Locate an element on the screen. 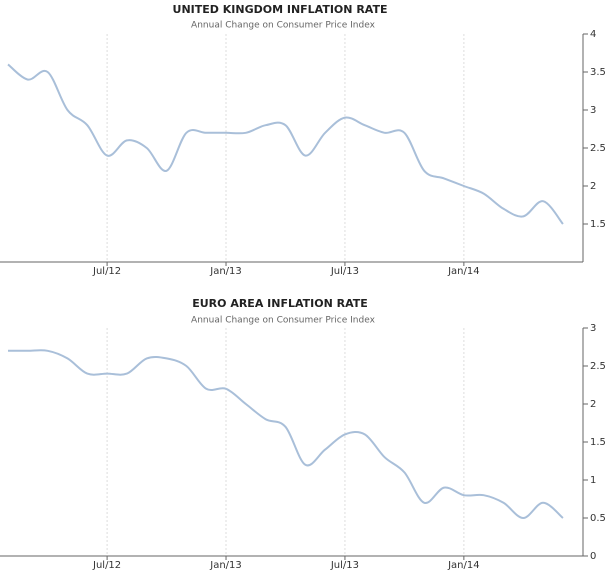 The width and height of the screenshot is (610, 571). chart-title: UNITED KINGDOM INFLATION RATE is located at coordinates (280, 9).